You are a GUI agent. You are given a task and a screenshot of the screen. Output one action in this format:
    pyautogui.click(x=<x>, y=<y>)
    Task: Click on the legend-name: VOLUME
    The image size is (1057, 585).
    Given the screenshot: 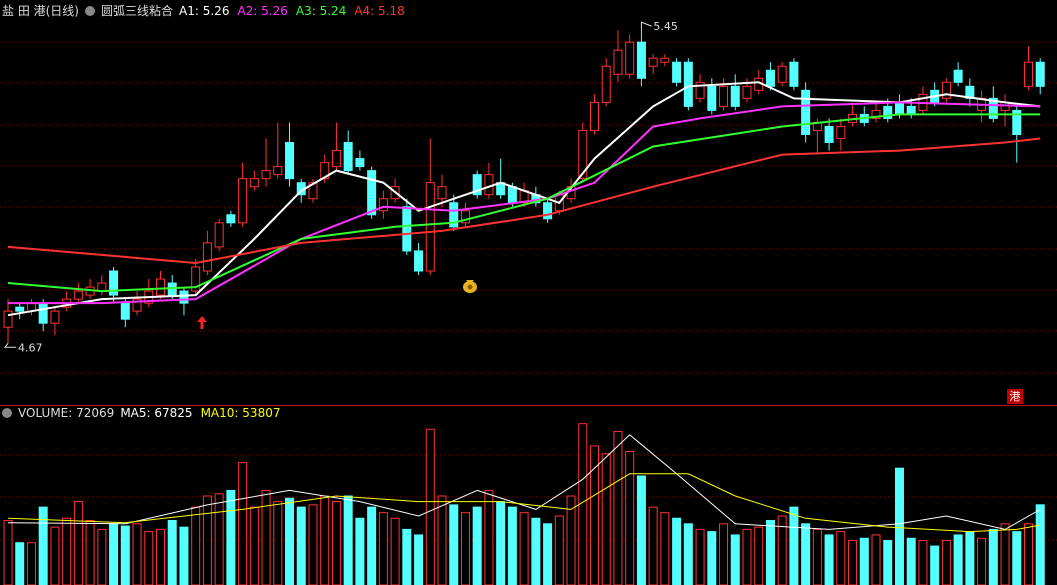 What is the action you would take?
    pyautogui.click(x=45, y=413)
    